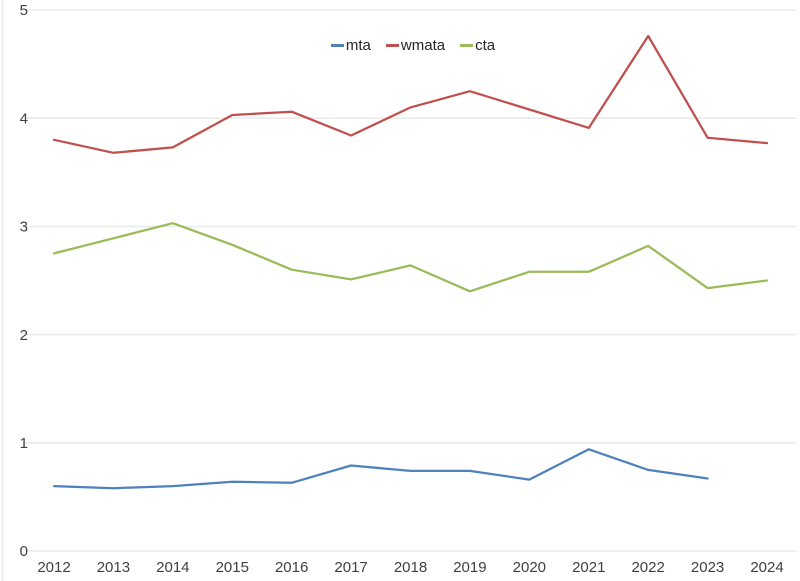 Image resolution: width=800 pixels, height=581 pixels. Describe the element at coordinates (469, 567) in the screenshot. I see `x-axis-label: 2019` at that location.